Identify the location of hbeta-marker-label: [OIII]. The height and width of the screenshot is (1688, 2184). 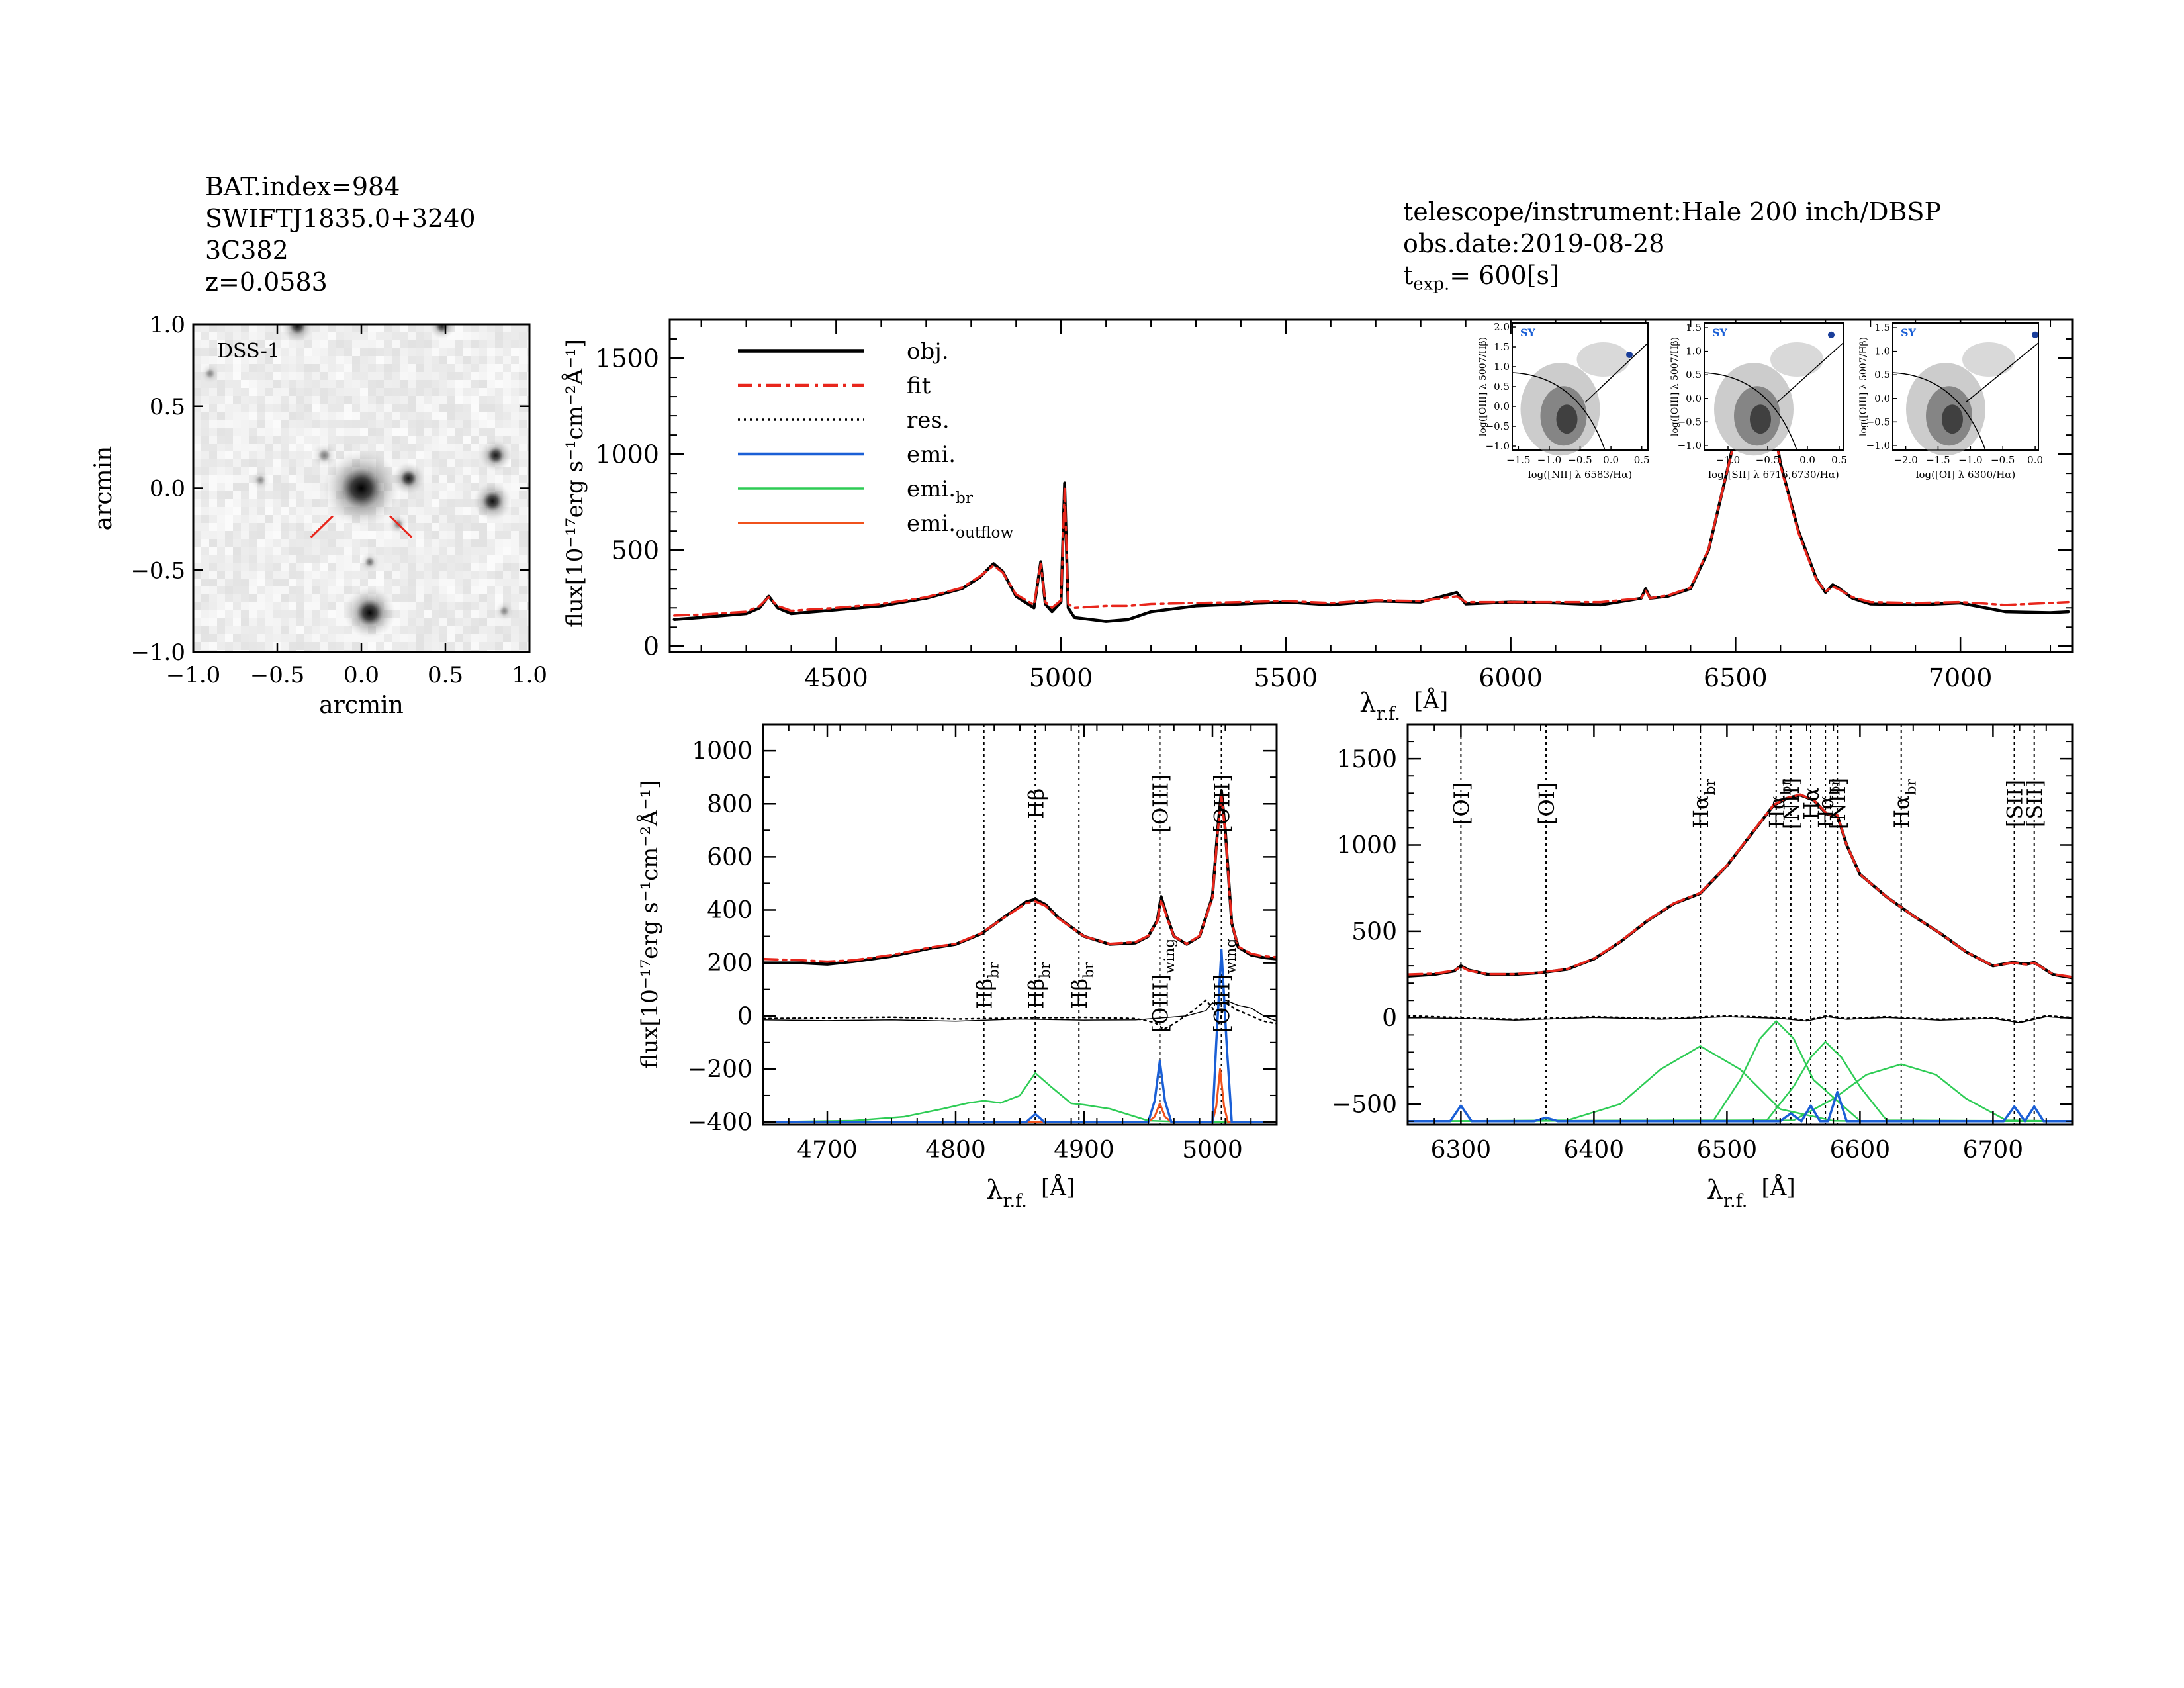
(1160, 803).